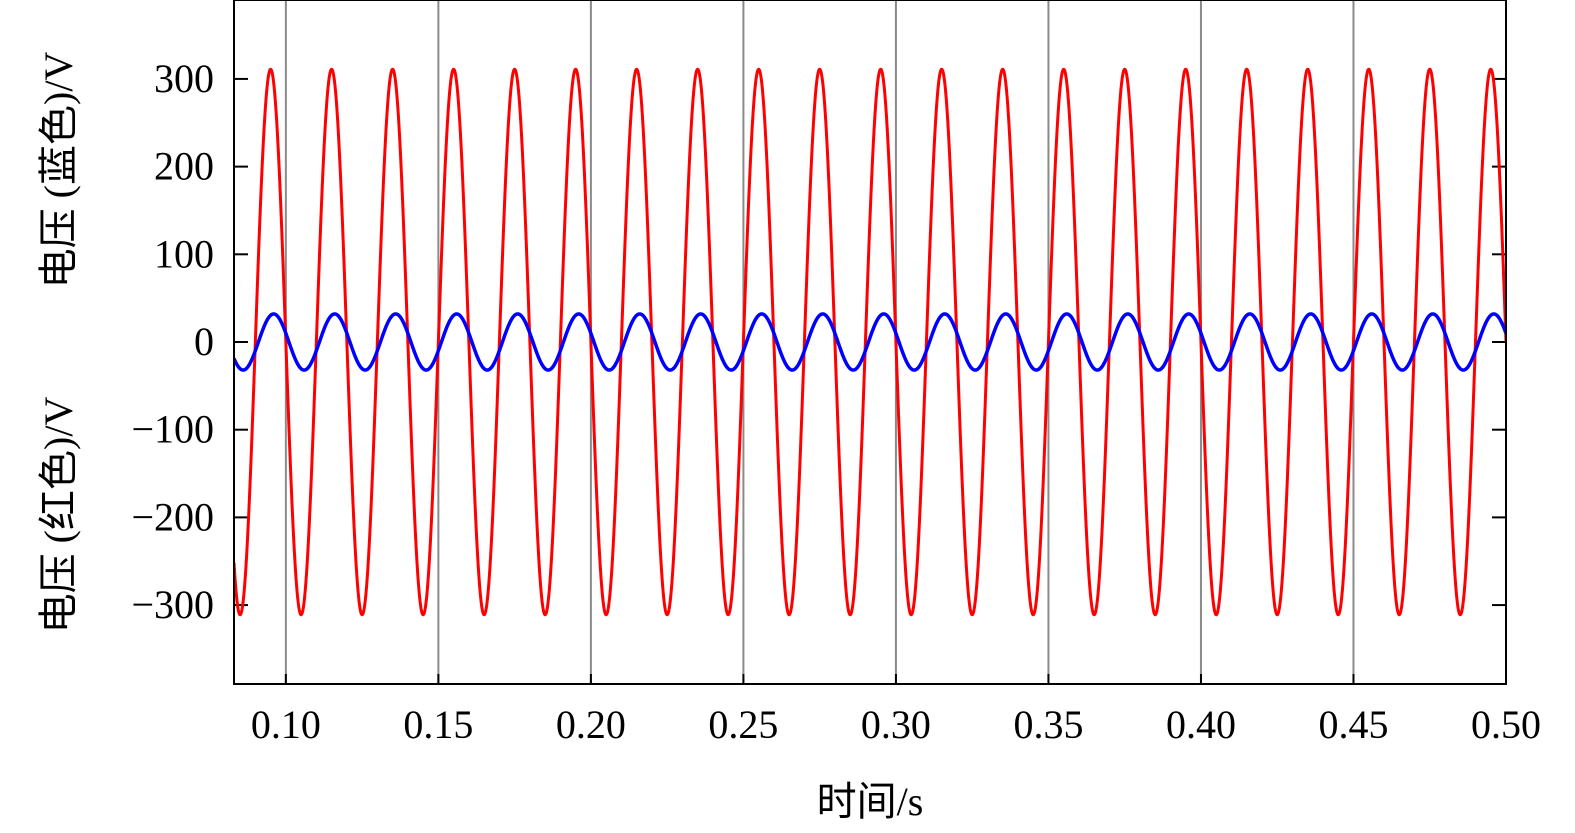  Describe the element at coordinates (286, 724) in the screenshot. I see `x-tick-label: 0.10` at that location.